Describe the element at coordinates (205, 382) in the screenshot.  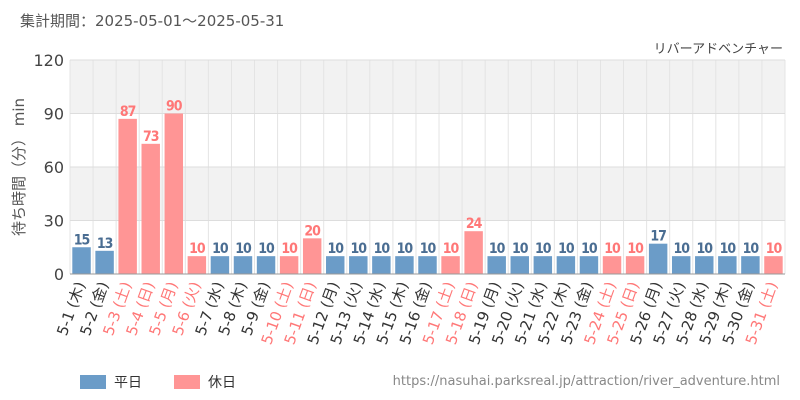
I see `legend-item-holiday: 休日` at that location.